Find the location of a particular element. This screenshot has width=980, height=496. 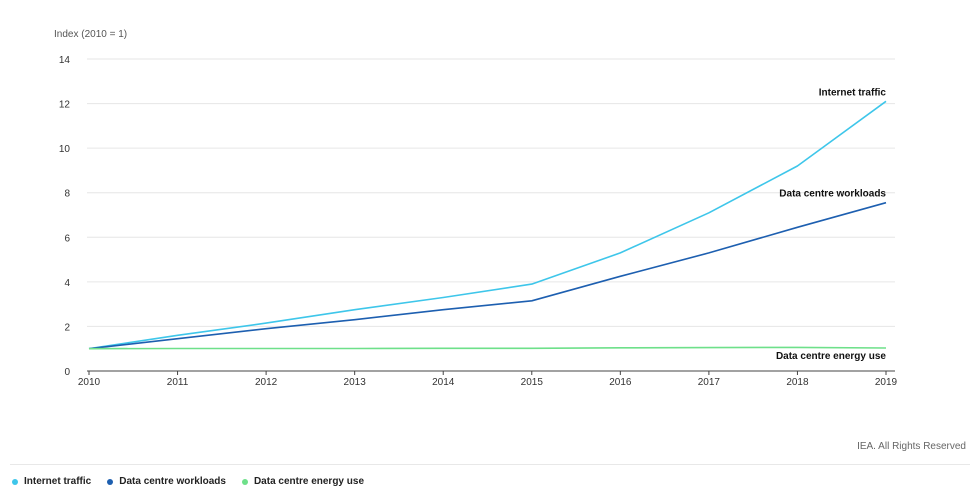

legend-item-internet-traffic: Internet traffic is located at coordinates (51, 481).